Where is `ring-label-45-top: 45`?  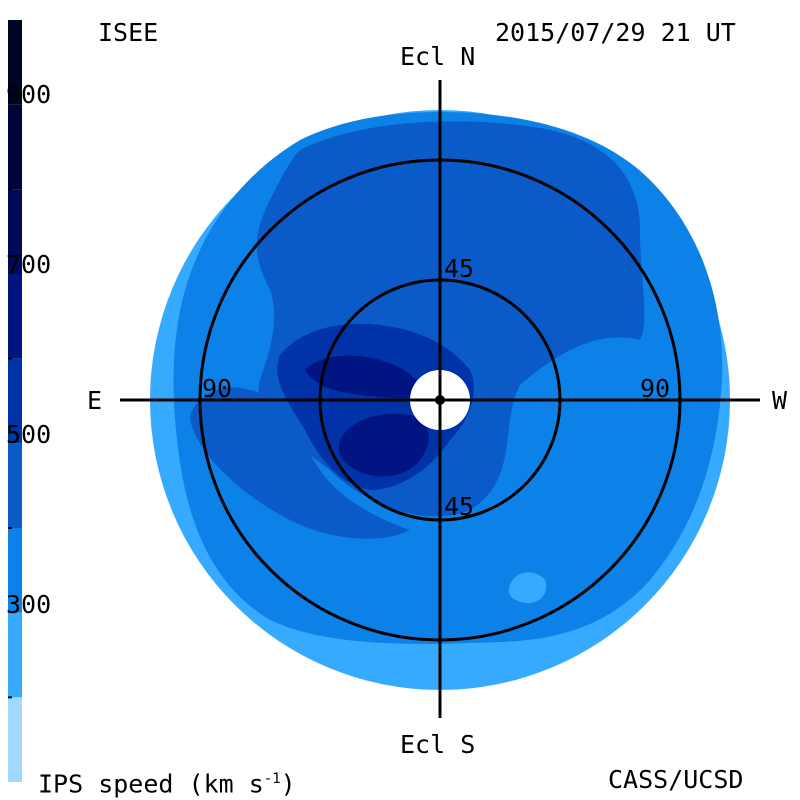 ring-label-45-top: 45 is located at coordinates (459, 268).